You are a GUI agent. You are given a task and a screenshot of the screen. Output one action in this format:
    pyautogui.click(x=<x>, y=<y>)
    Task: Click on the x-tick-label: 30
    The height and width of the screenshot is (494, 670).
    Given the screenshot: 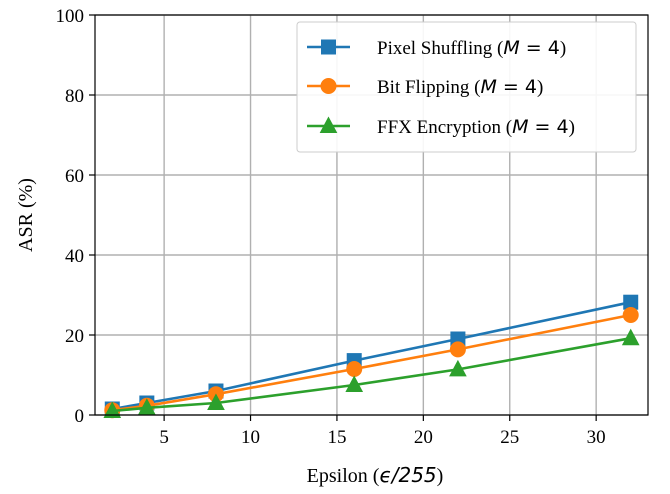 What is the action you would take?
    pyautogui.click(x=596, y=437)
    